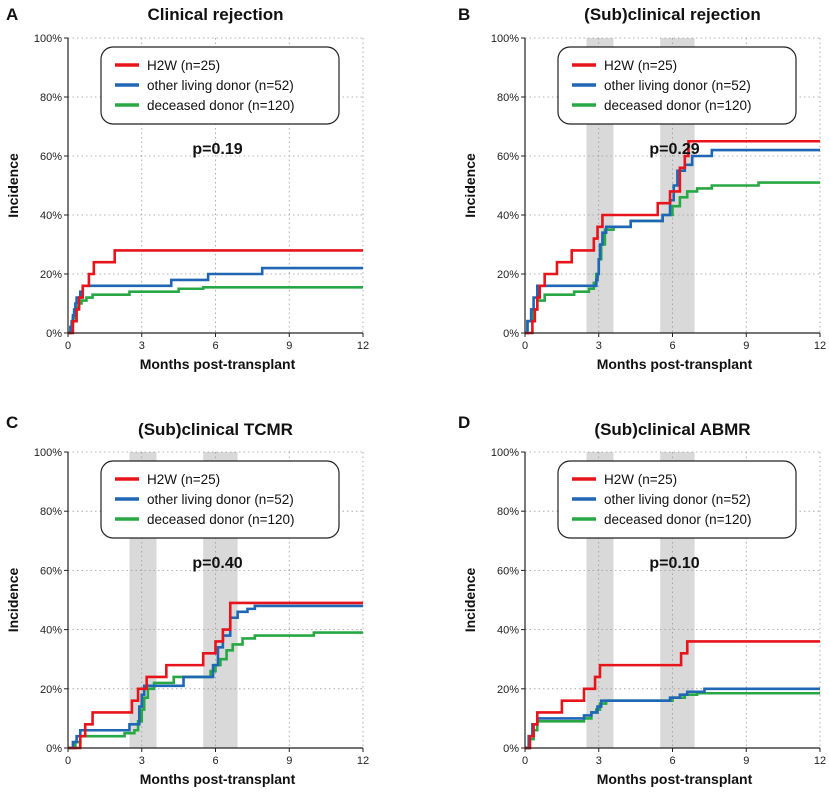  Describe the element at coordinates (217, 563) in the screenshot. I see `p-value: p=0.40` at that location.